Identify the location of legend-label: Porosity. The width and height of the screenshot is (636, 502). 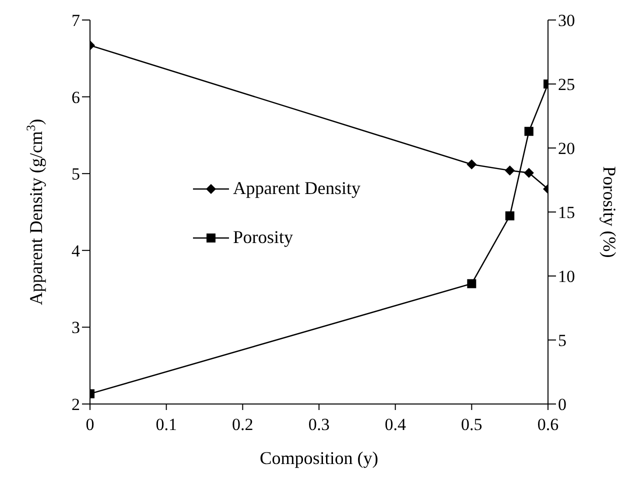
(263, 237).